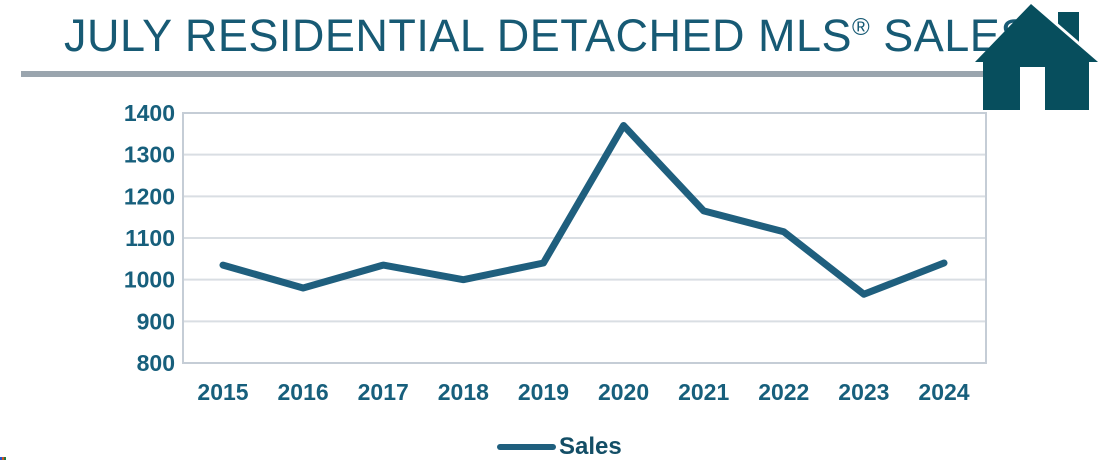 The image size is (1110, 461). Describe the element at coordinates (156, 321) in the screenshot. I see `y-axis-tick-label: 900` at that location.